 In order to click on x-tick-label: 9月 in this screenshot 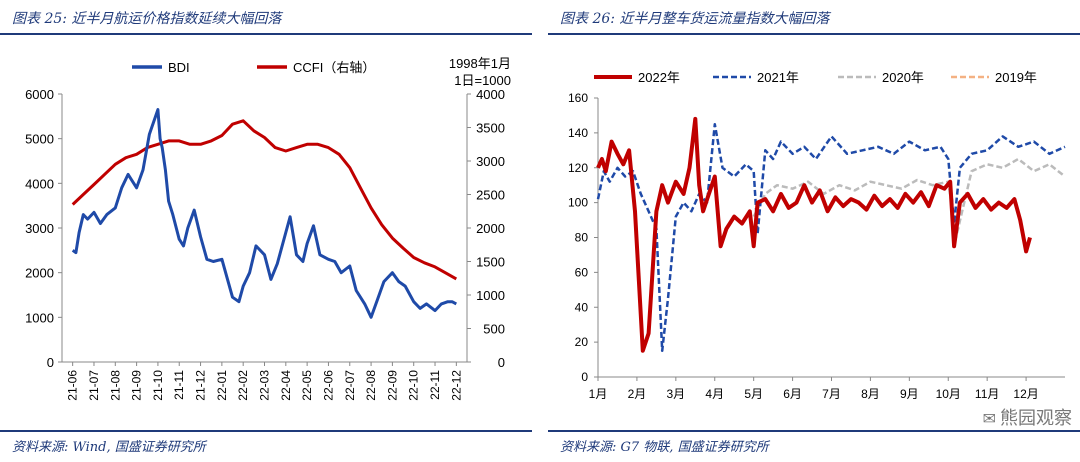, I will do `click(909, 394)`.